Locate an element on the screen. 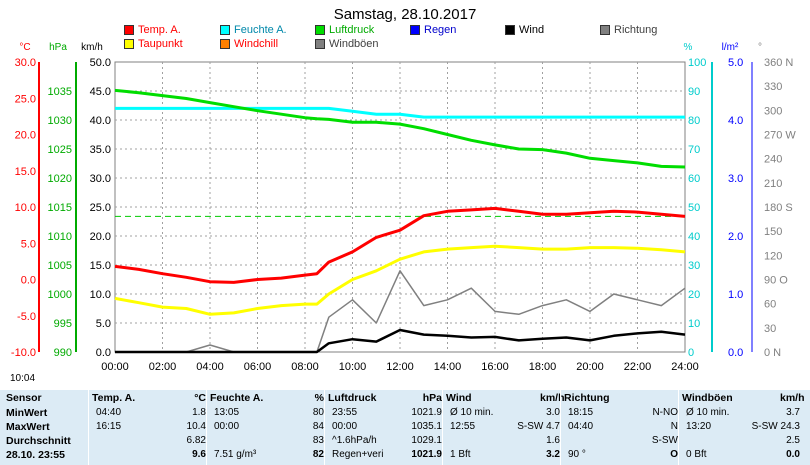 Image resolution: width=810 pixels, height=465 pixels. wind-tick-label: 10.0 is located at coordinates (100, 295).